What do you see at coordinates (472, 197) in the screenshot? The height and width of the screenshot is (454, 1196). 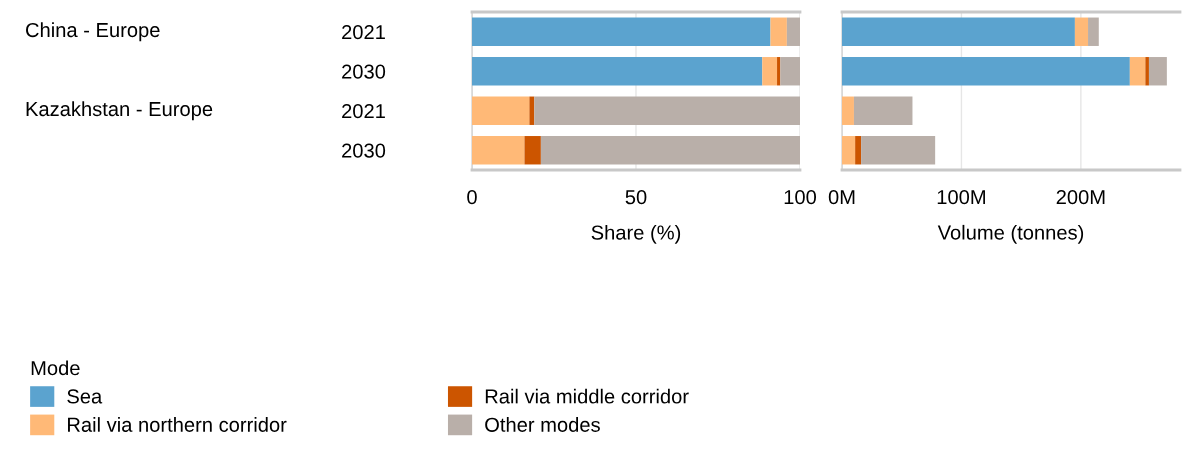 I see `x-tick-label: 0` at bounding box center [472, 197].